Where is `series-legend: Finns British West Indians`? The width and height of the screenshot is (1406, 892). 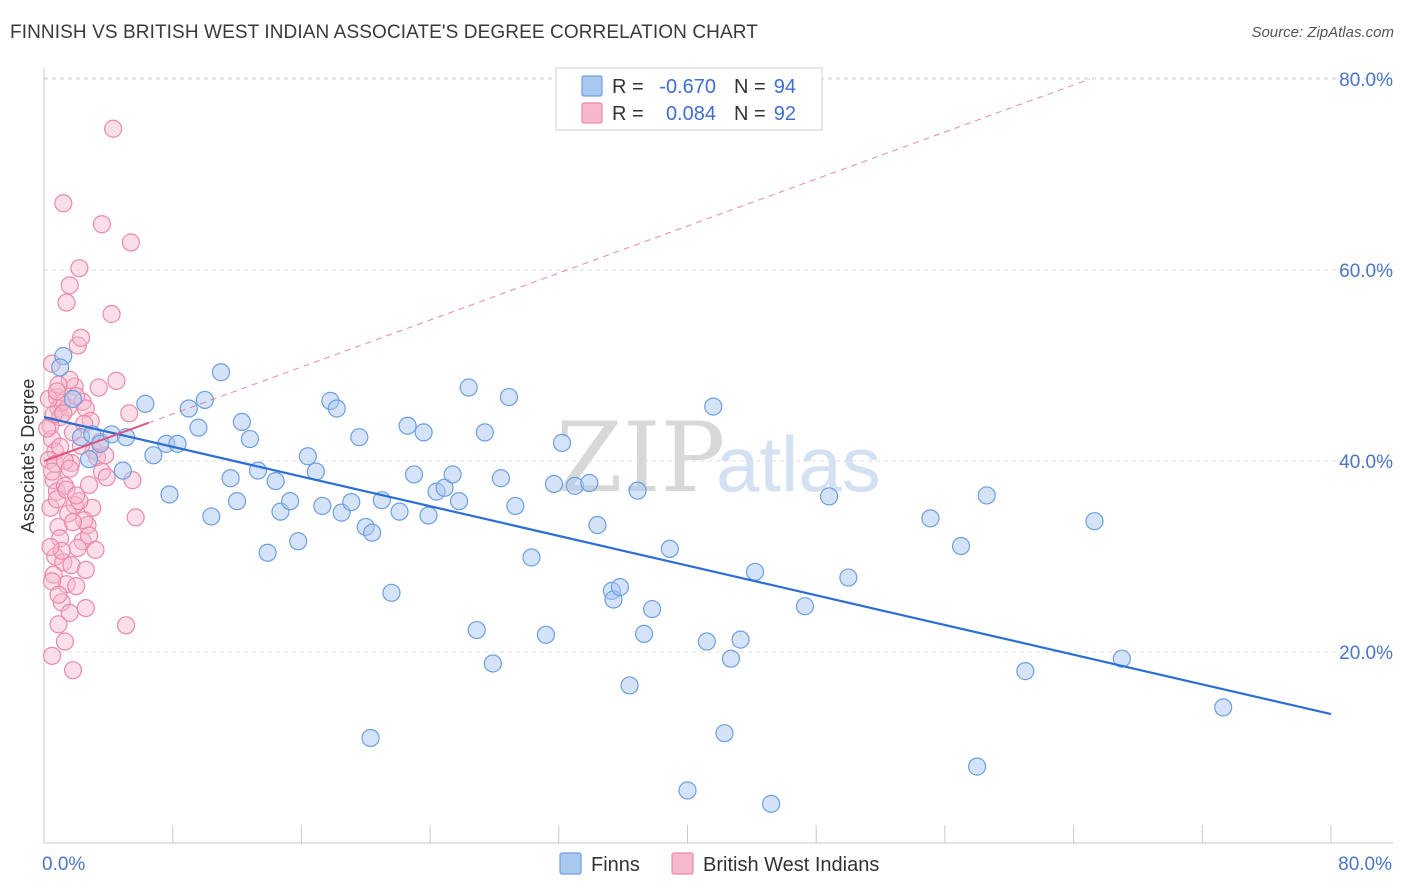
series-legend: Finns British West Indians is located at coordinates (719, 864).